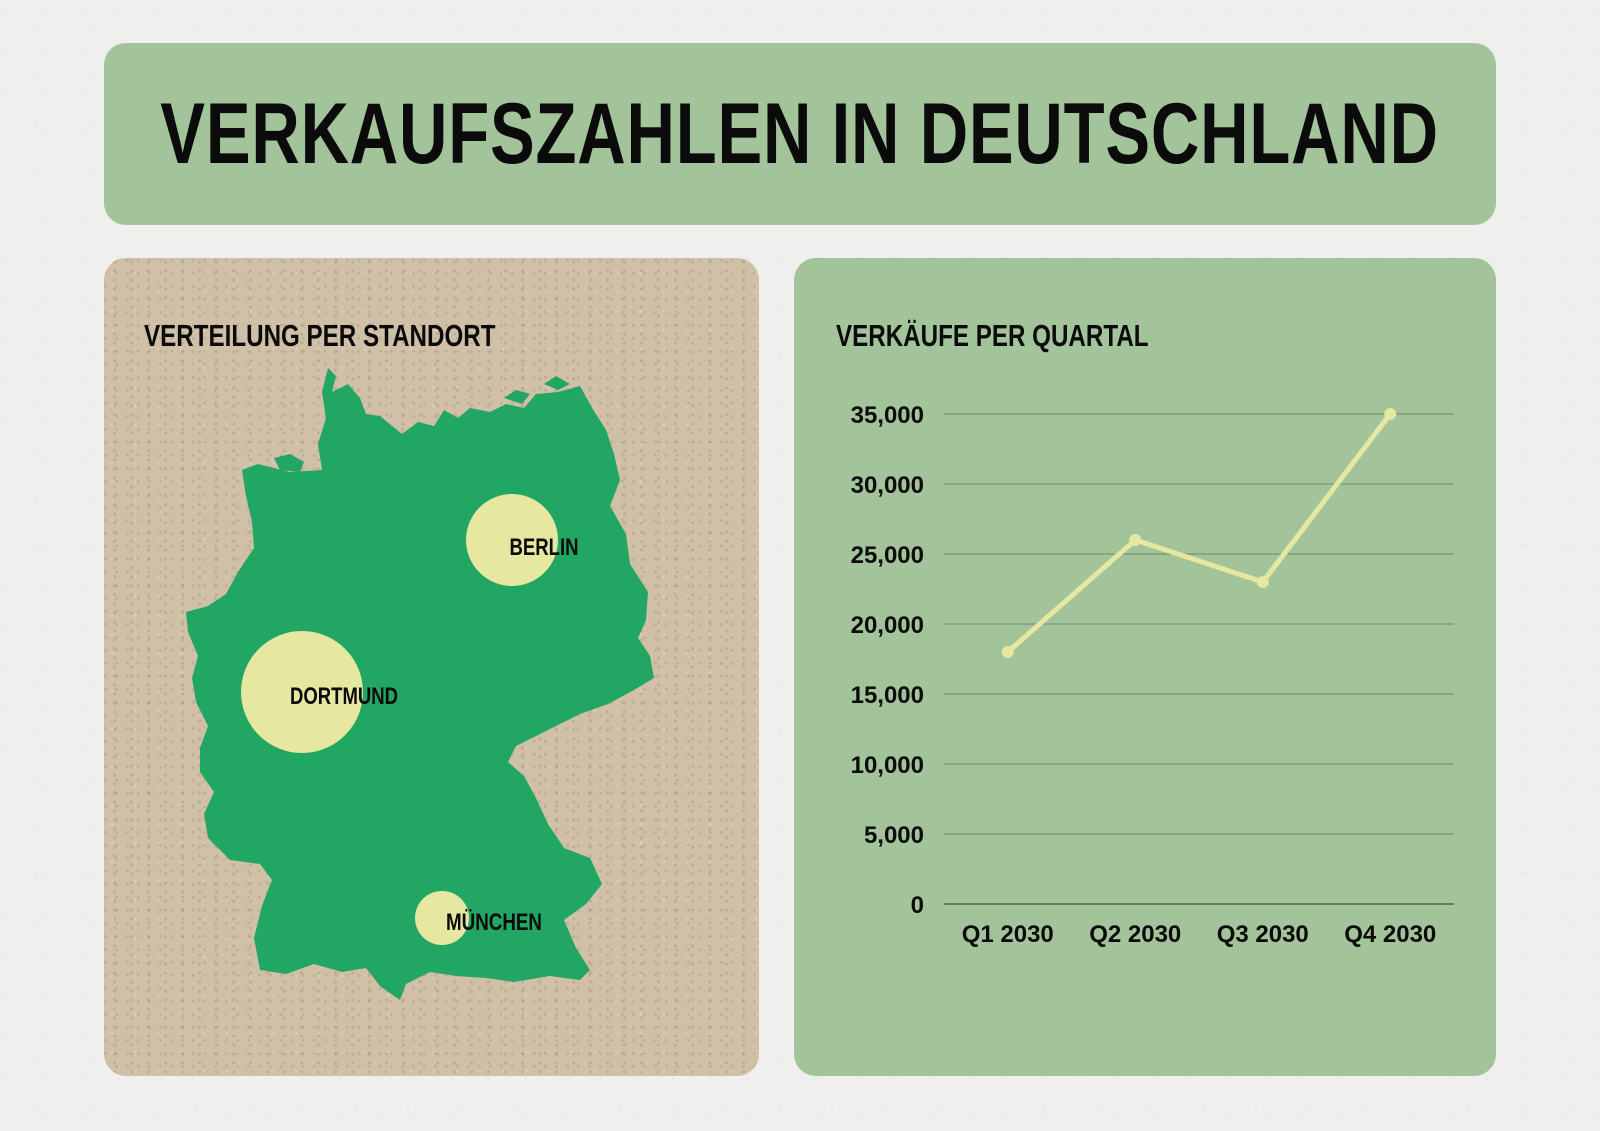 The image size is (1600, 1131). I want to click on map-panel-title: VERTEILUNG PER STANDORT, so click(320, 335).